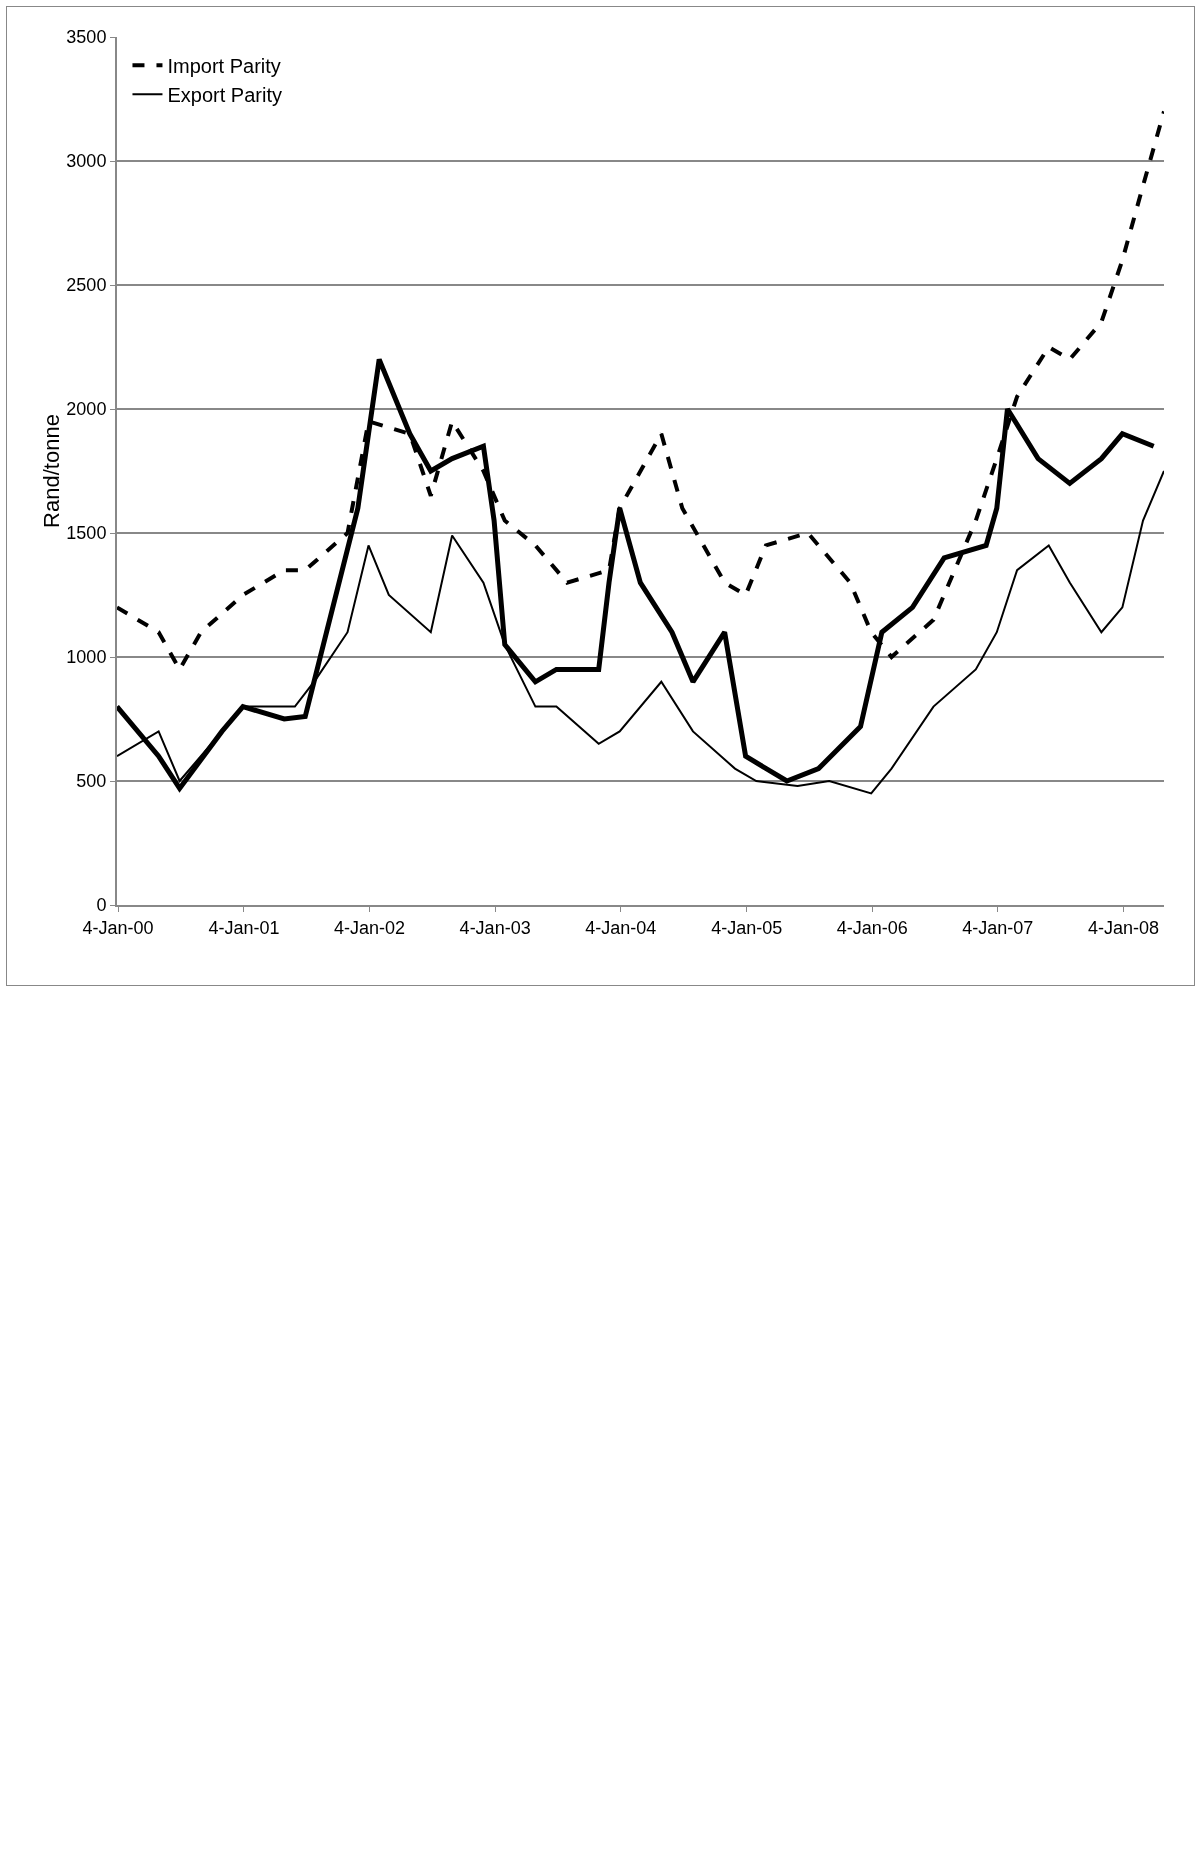  Describe the element at coordinates (86, 533) in the screenshot. I see `y-tick-label: 1500` at that location.